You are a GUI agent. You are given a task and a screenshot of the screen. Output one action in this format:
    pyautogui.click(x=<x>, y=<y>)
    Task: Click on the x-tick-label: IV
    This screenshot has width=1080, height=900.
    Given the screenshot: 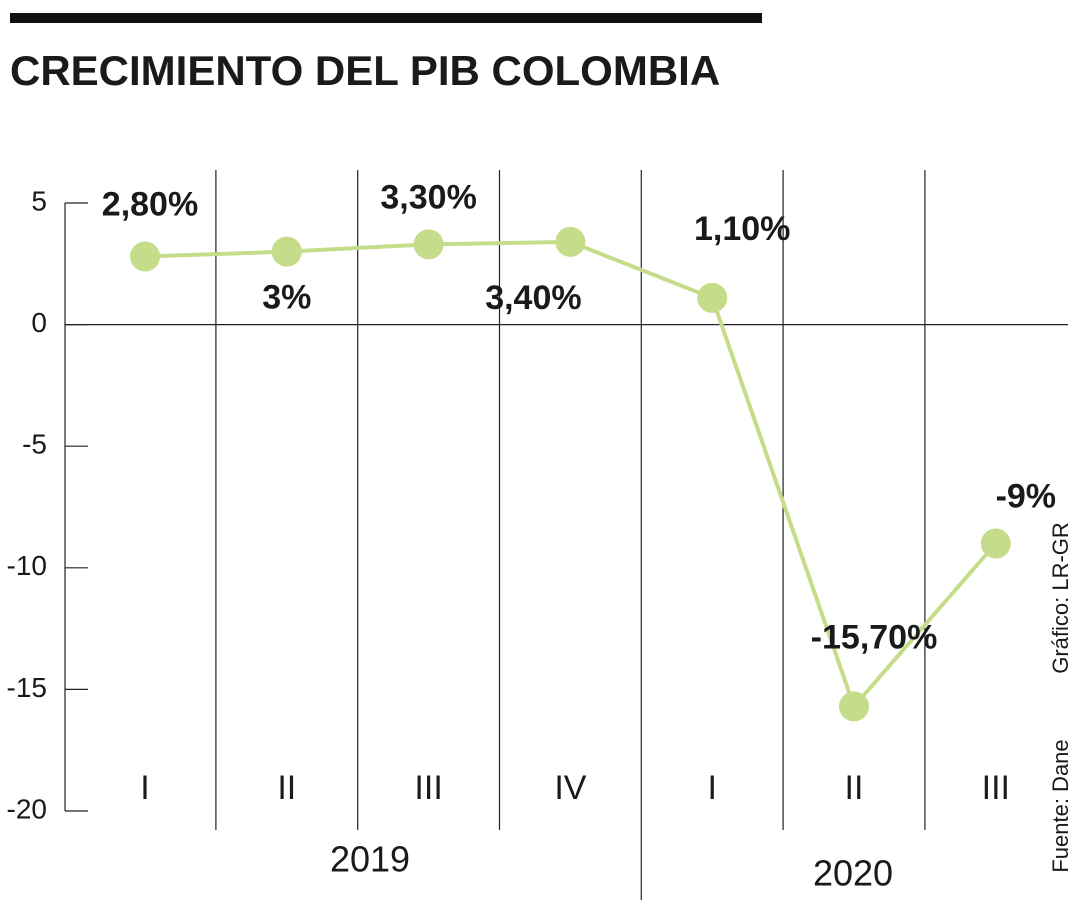 What is the action you would take?
    pyautogui.click(x=570, y=788)
    